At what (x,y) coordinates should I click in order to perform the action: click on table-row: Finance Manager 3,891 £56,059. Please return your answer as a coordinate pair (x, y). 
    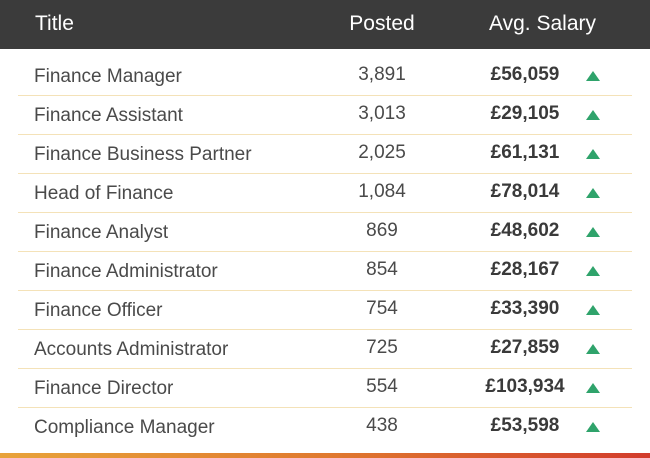
    Looking at the image, I should click on (325, 76).